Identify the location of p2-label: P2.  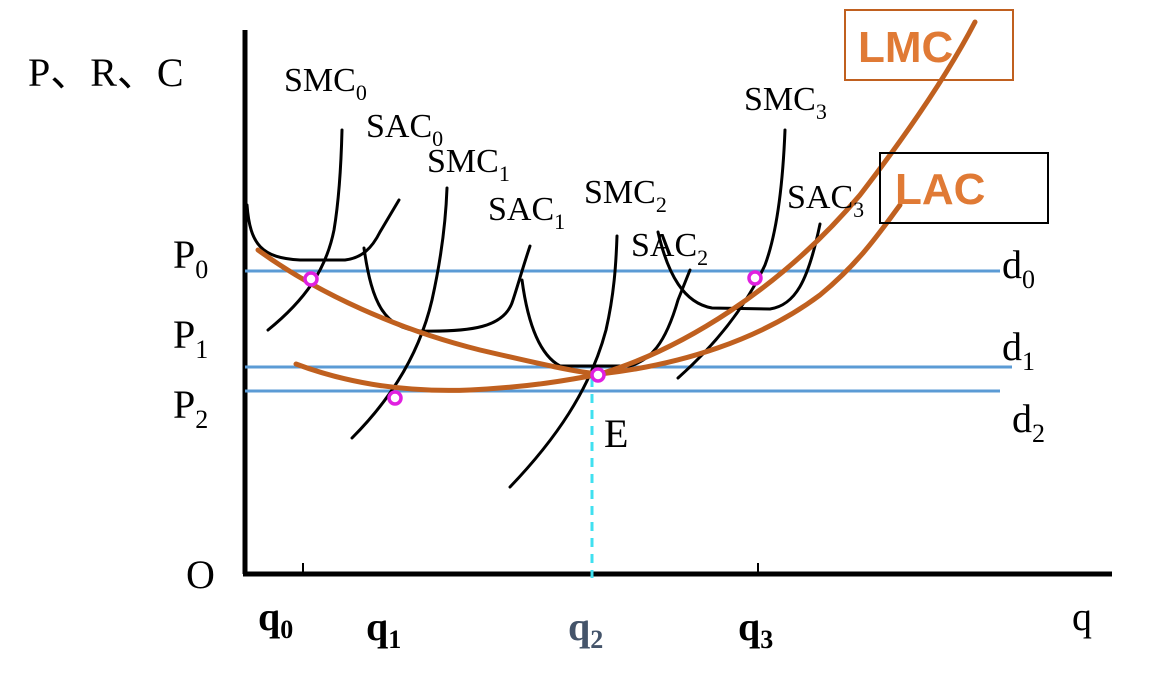
(190, 408).